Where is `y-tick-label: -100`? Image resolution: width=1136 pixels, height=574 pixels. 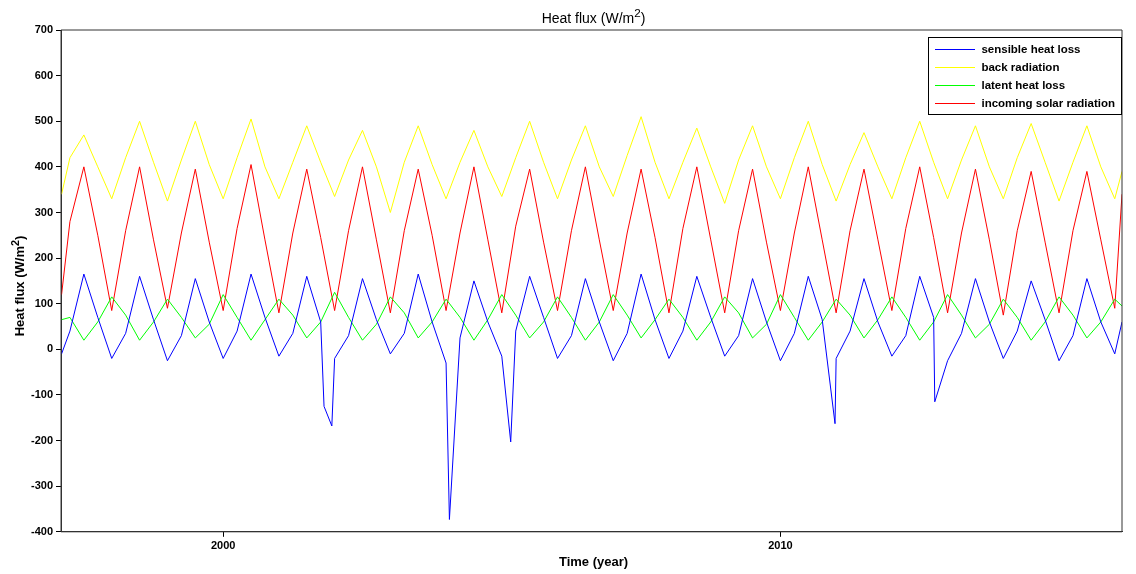 y-tick-label: -100 is located at coordinates (42, 393).